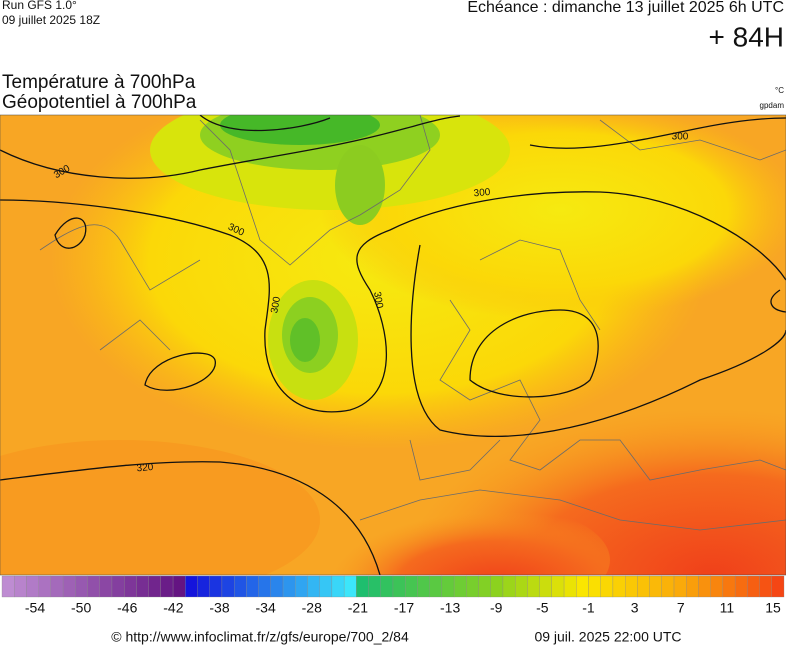 This screenshot has width=786, height=653. Describe the element at coordinates (312, 608) in the screenshot. I see `colorbar-label: -28` at that location.